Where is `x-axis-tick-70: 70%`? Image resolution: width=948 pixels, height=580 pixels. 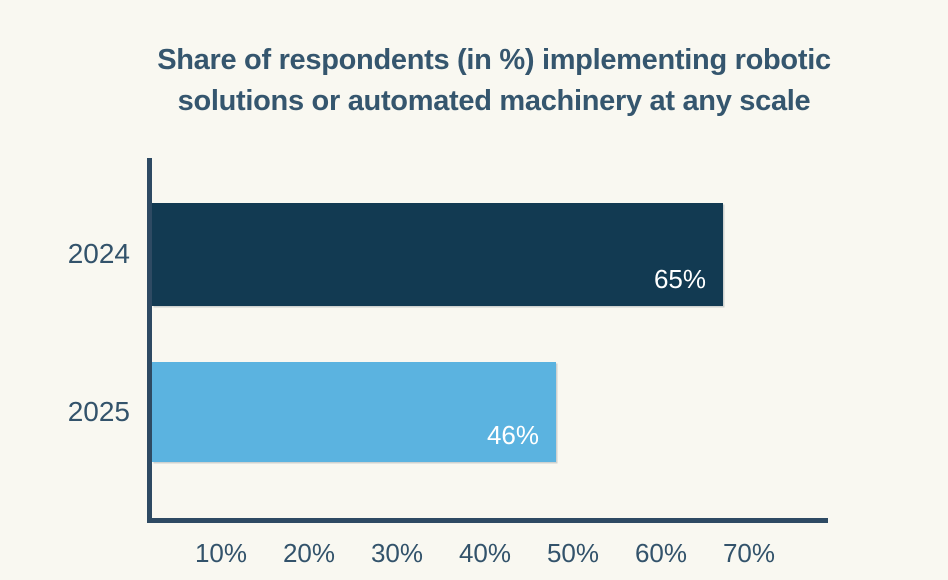
x-axis-tick-70: 70% is located at coordinates (749, 553).